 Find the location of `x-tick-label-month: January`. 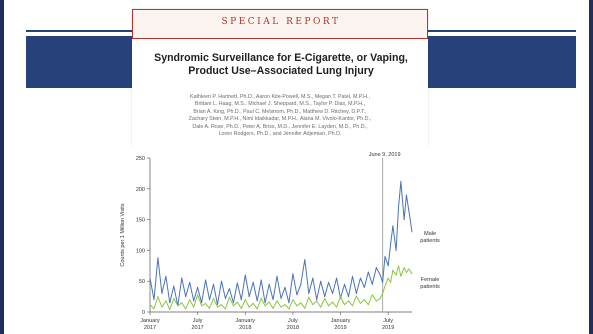

x-tick-label-month: January is located at coordinates (245, 321).